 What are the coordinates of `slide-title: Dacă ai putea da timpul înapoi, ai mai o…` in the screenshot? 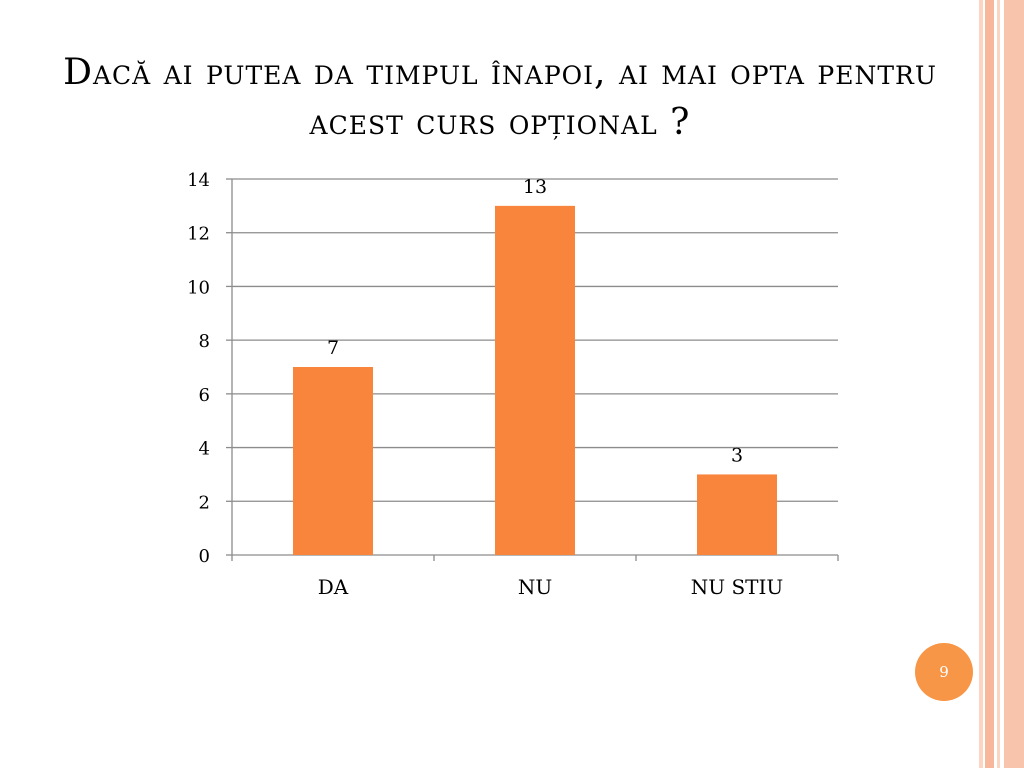 It's located at (500, 97).